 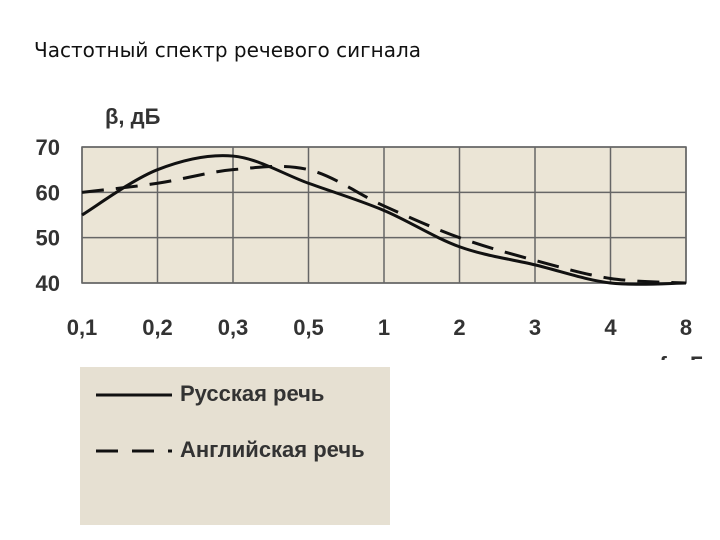 What do you see at coordinates (384, 327) in the screenshot?
I see `x-tick-label: 1` at bounding box center [384, 327].